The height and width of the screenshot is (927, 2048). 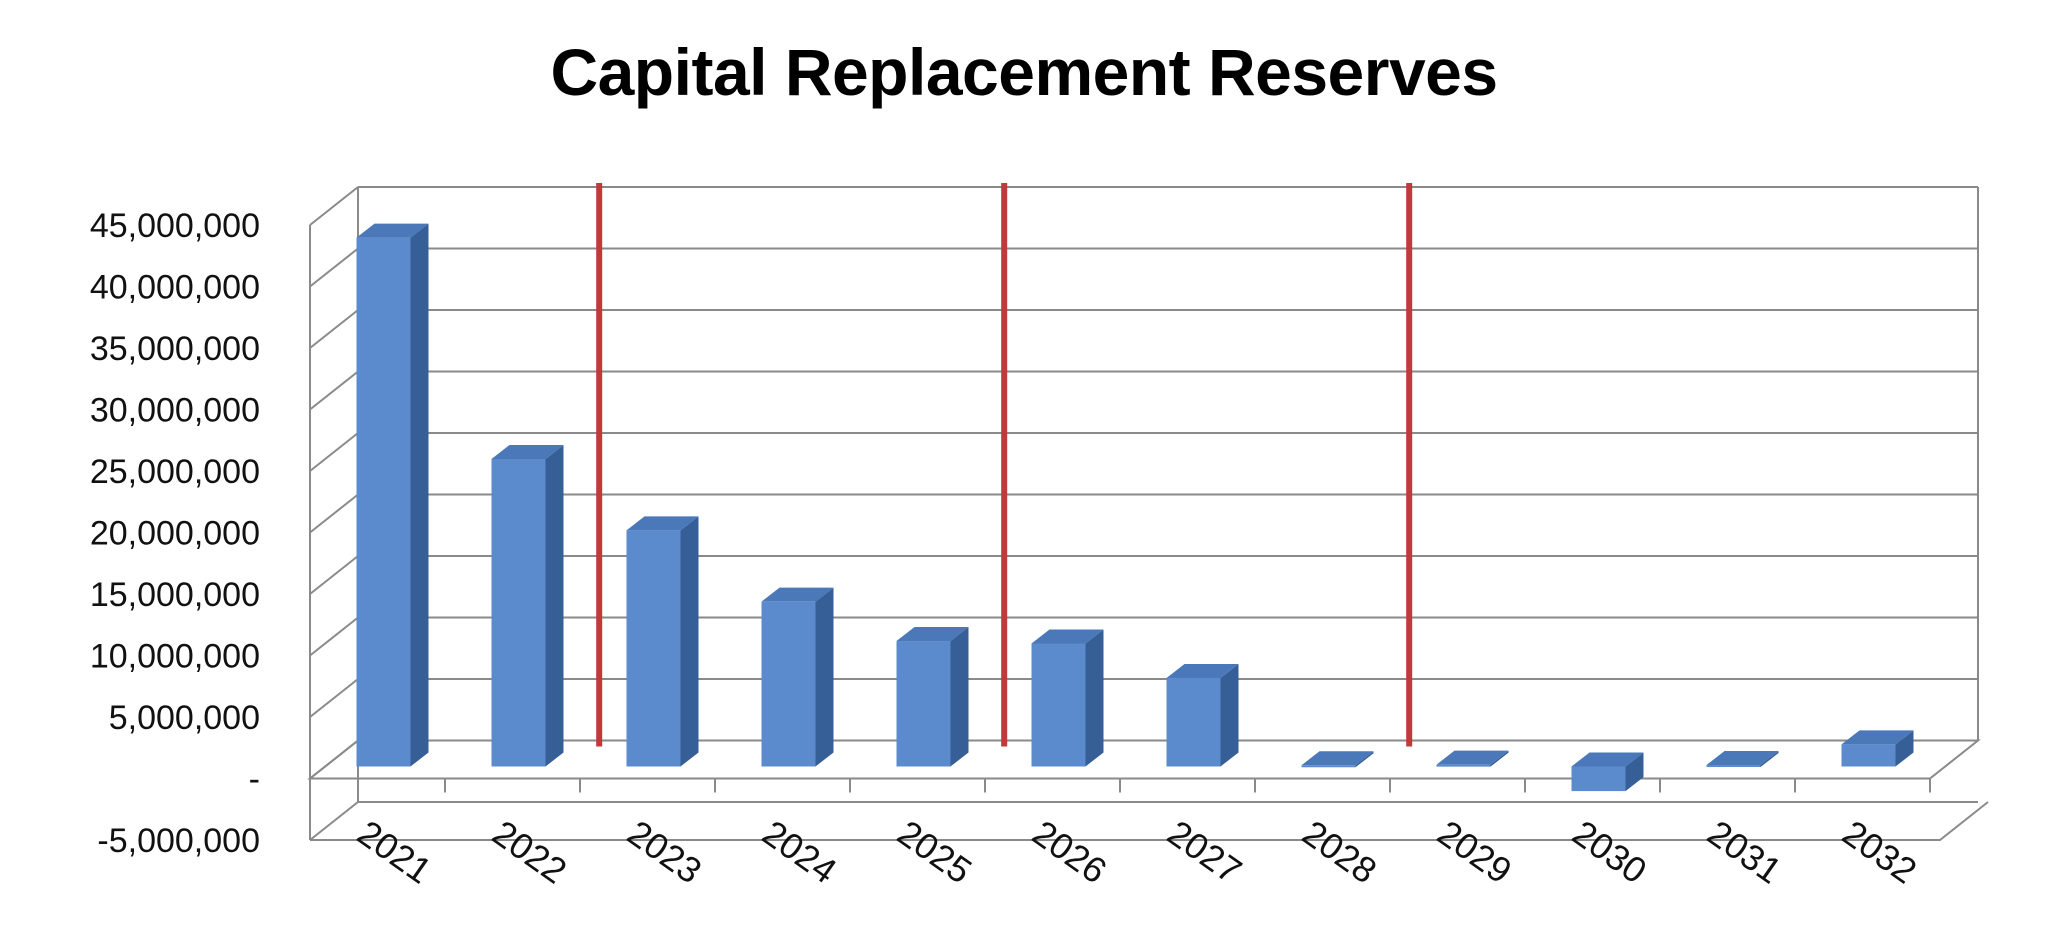 What do you see at coordinates (175, 226) in the screenshot?
I see `y-tick-label: 45,000,000` at bounding box center [175, 226].